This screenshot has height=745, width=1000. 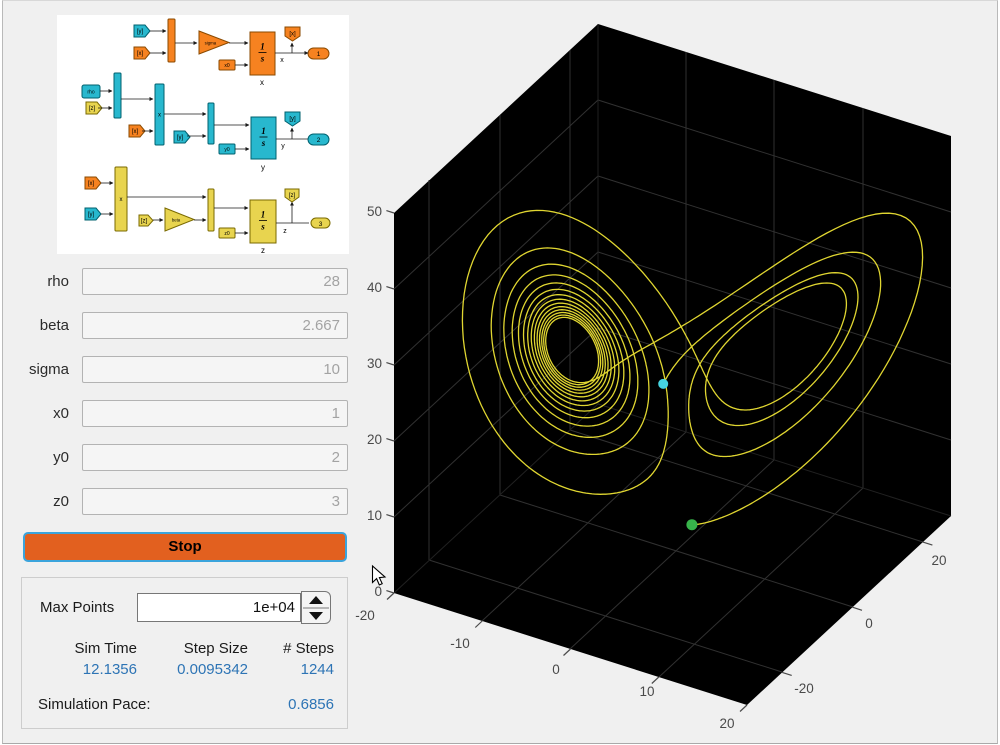 I want to click on svg-text: rho, so click(x=90, y=92).